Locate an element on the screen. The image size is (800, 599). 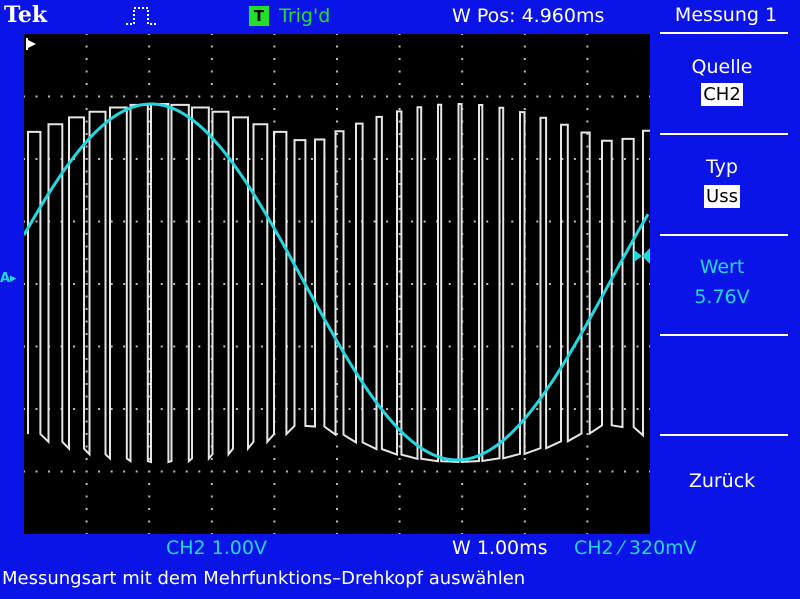
measurement-value: 5.76V is located at coordinates (722, 297).